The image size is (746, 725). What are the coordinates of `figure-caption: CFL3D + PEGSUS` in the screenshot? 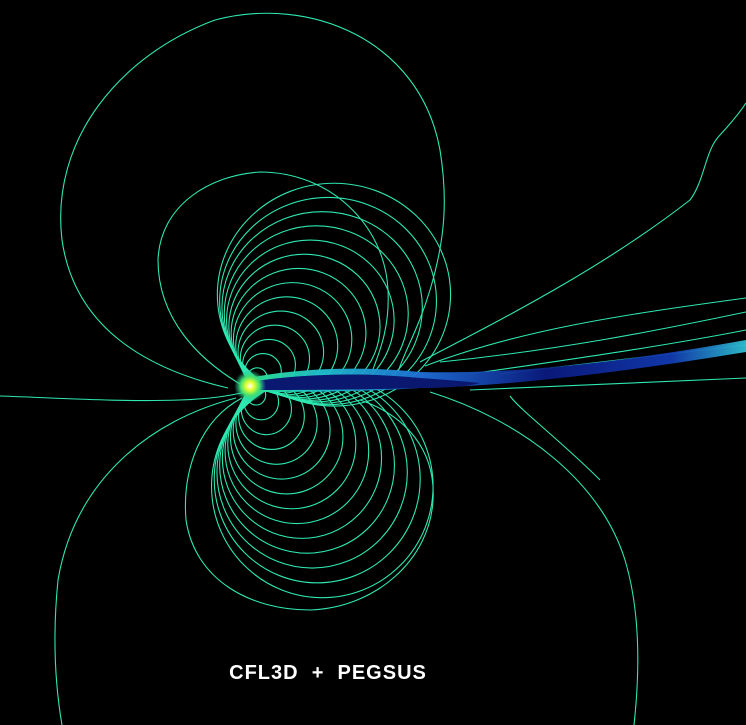 It's located at (328, 673).